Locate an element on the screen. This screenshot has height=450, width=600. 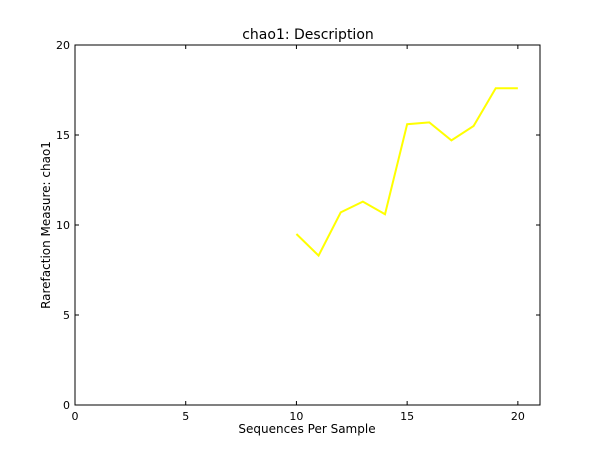
series-line is located at coordinates (406, 172).